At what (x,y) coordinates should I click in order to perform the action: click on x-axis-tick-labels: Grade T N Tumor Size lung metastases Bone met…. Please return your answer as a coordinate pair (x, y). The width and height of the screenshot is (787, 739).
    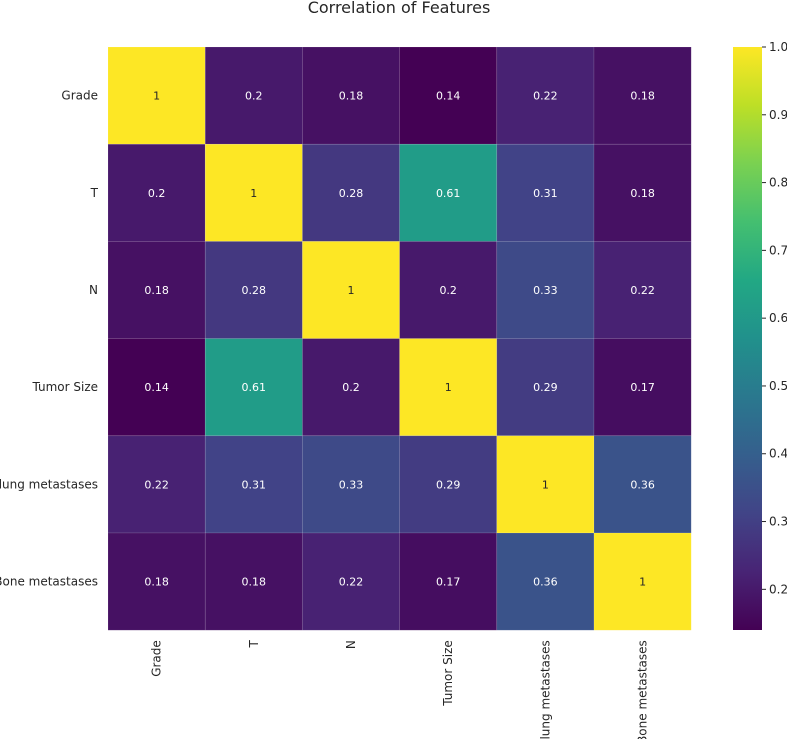
    Looking at the image, I should click on (400, 689).